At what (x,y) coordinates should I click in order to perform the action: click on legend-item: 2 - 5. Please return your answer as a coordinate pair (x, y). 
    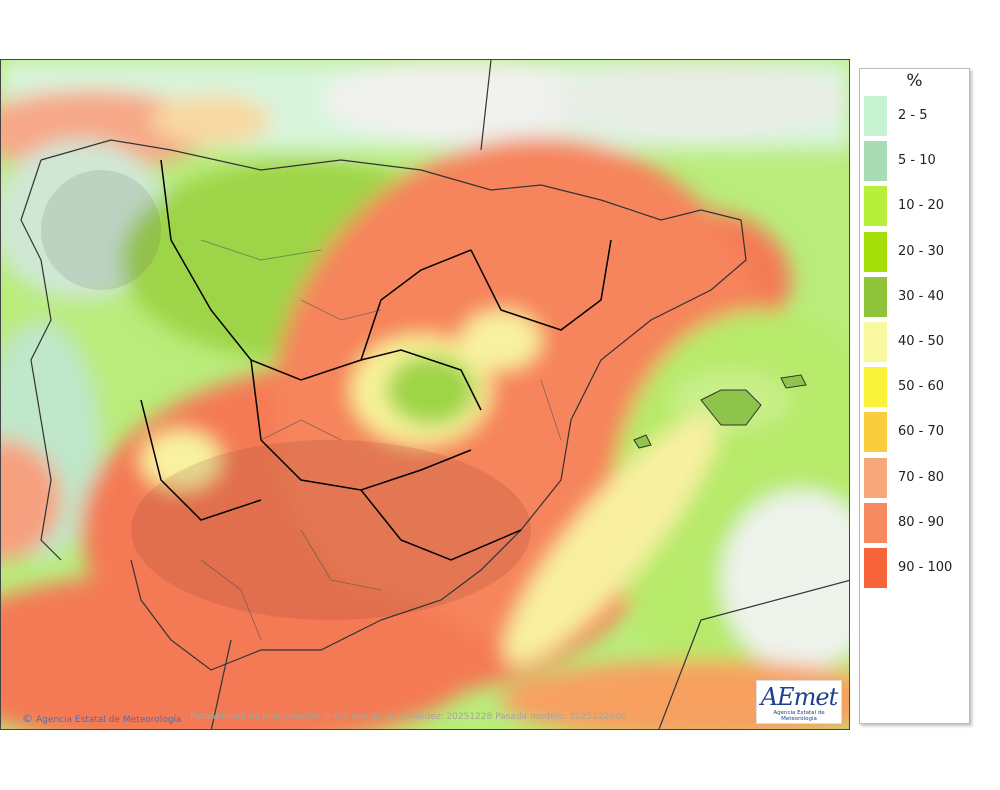
    Looking at the image, I should click on (916, 116).